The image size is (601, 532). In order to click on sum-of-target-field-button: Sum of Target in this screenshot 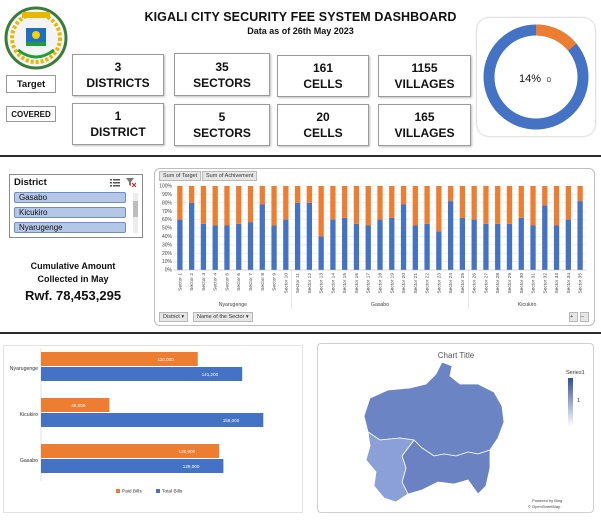, I will do `click(180, 176)`.